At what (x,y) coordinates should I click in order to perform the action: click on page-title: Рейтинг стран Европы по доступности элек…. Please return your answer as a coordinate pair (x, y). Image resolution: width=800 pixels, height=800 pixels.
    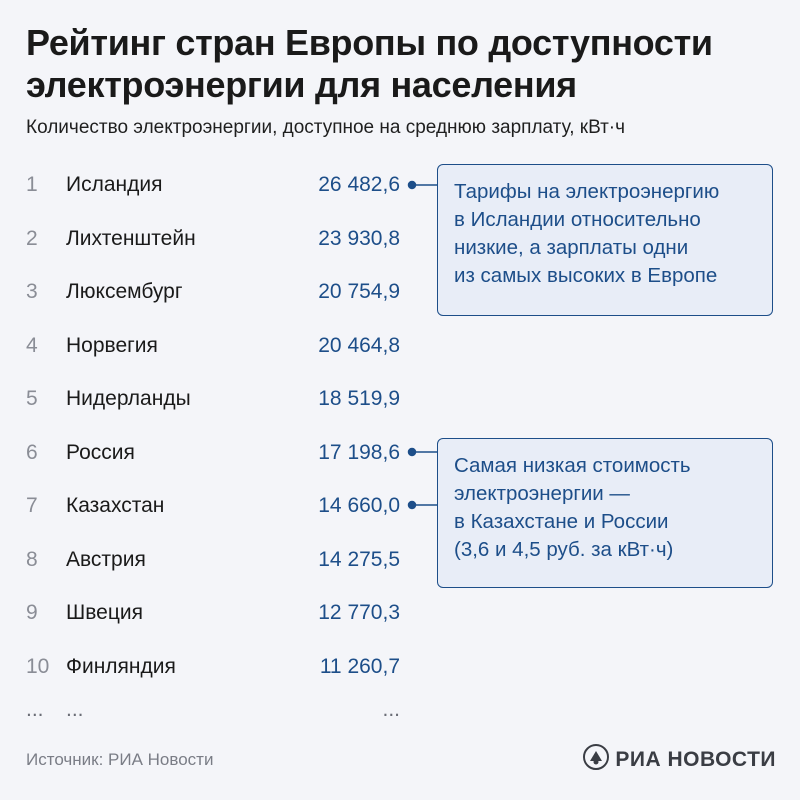
    Looking at the image, I should click on (369, 63).